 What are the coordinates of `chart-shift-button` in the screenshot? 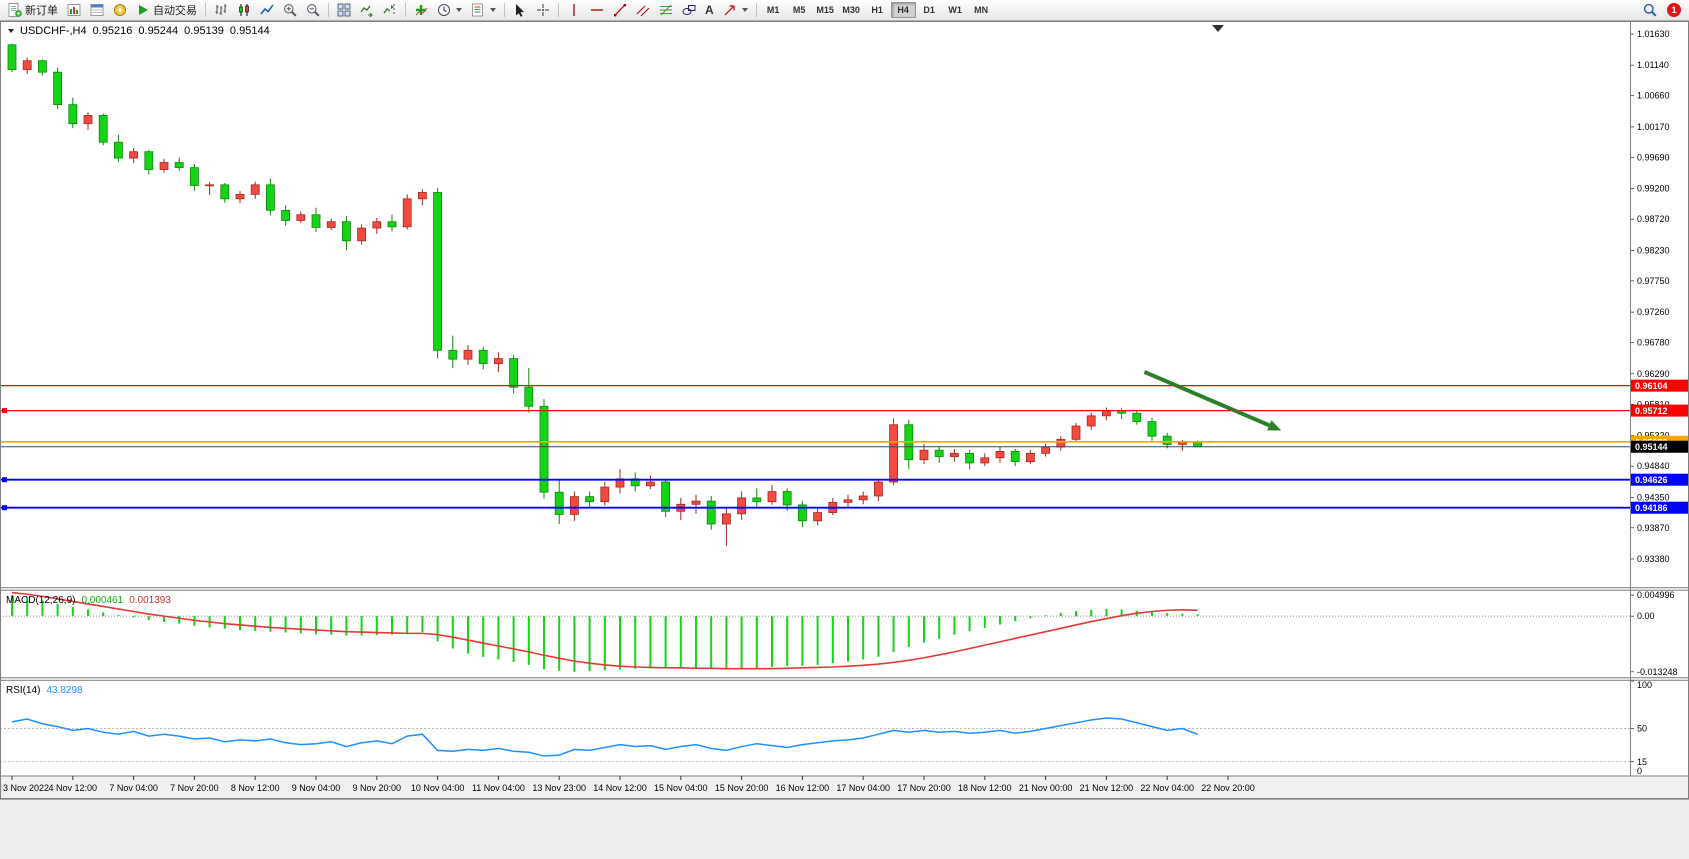 It's located at (390, 10).